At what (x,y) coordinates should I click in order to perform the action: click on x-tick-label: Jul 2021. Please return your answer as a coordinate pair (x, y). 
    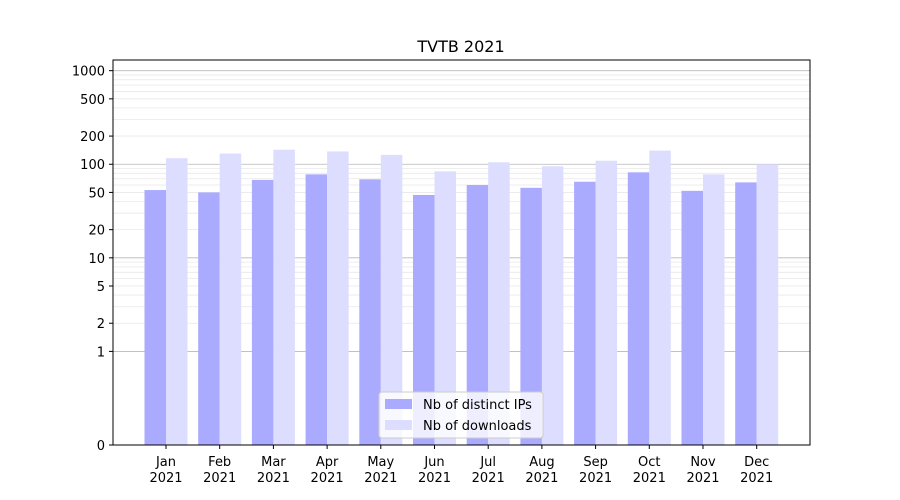
    Looking at the image, I should click on (488, 470).